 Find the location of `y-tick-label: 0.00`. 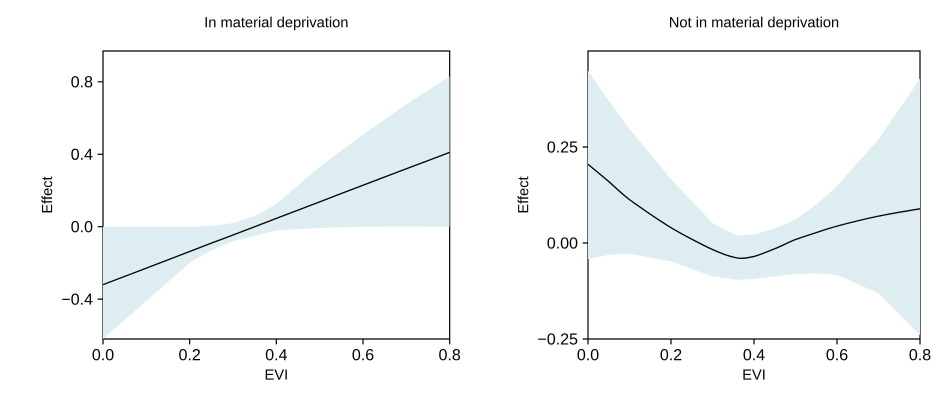

y-tick-label: 0.00 is located at coordinates (562, 243).